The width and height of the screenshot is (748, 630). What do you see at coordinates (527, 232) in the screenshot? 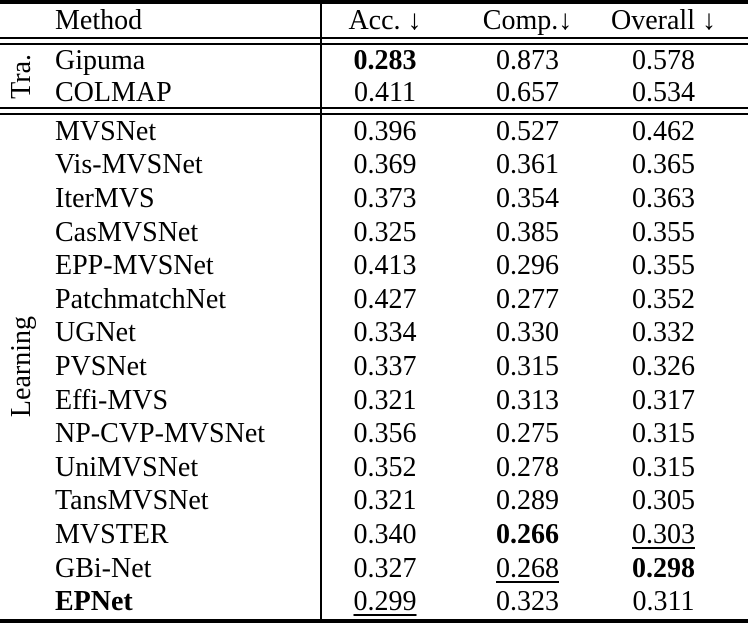
I see `comp-cell: 0.385` at bounding box center [527, 232].